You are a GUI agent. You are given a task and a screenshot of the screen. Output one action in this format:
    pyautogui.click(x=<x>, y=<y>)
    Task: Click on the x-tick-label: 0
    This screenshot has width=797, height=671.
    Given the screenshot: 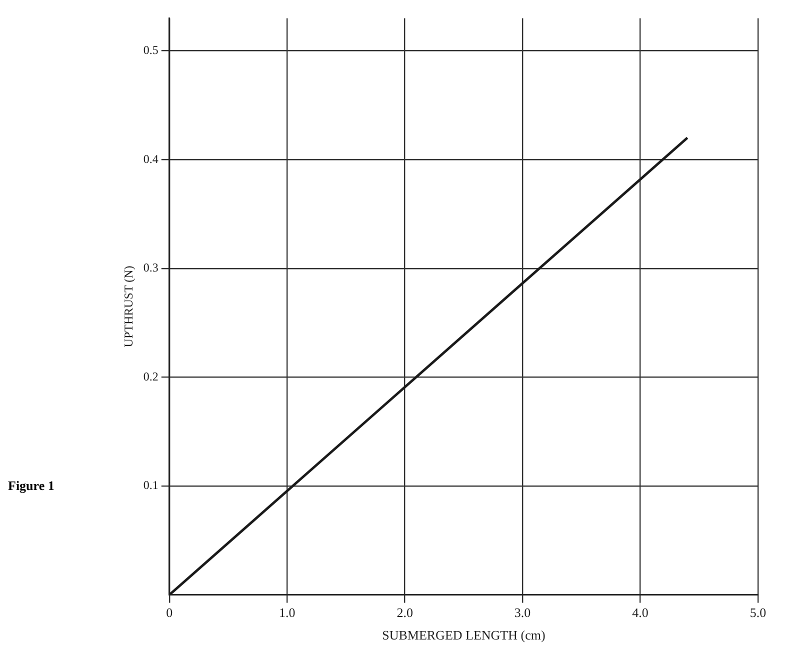 What is the action you would take?
    pyautogui.click(x=169, y=612)
    